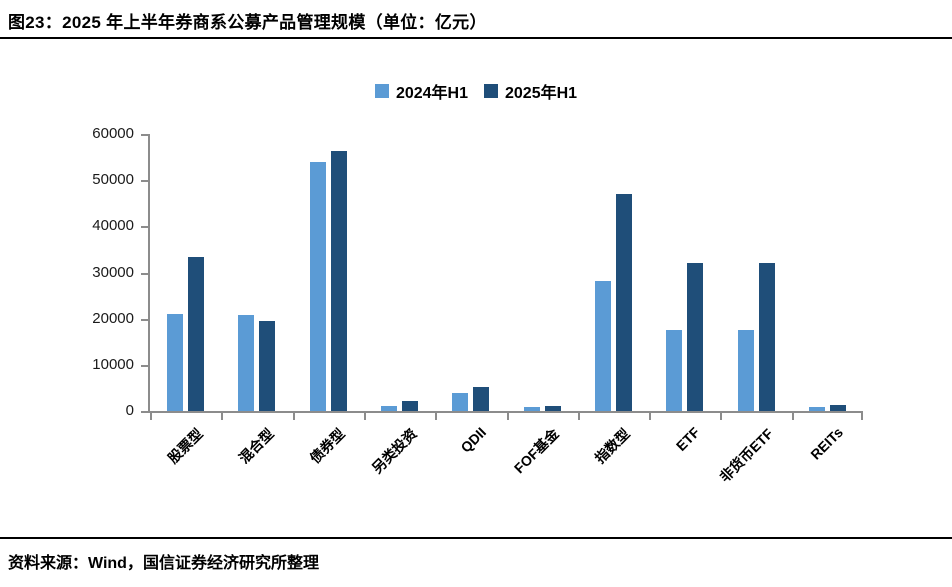 The width and height of the screenshot is (952, 587). Describe the element at coordinates (541, 93) in the screenshot. I see `legend-label: 2025年H1` at that location.